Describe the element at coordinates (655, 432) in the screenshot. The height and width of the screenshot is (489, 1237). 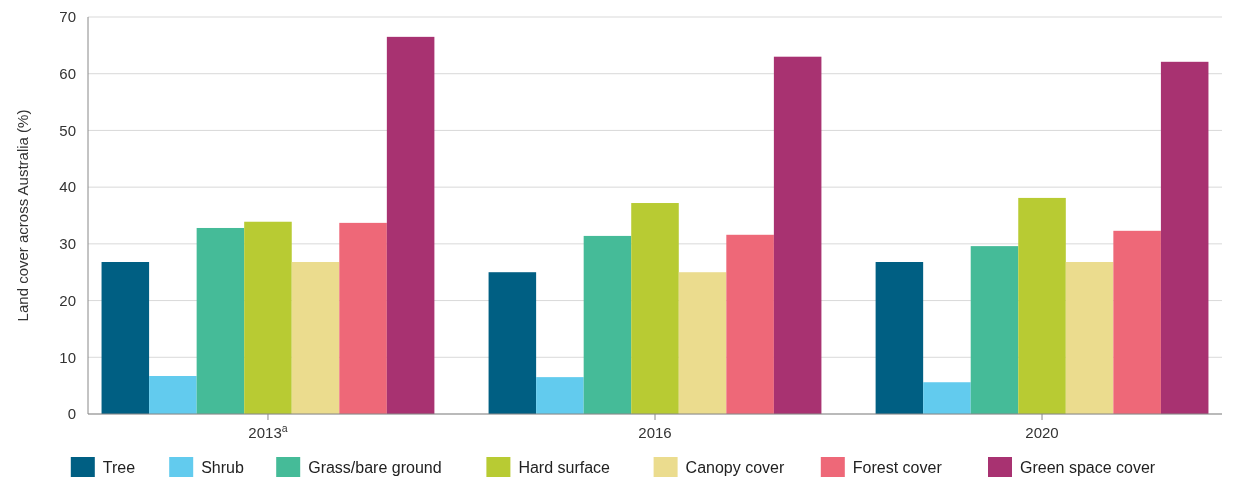
I see `x-tick-label: 2016` at that location.